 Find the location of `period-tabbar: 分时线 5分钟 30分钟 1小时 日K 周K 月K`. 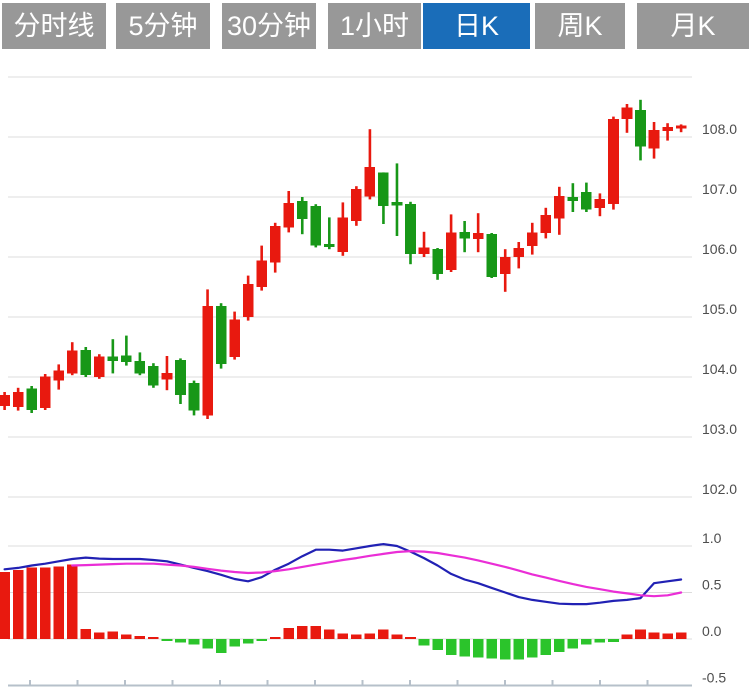

period-tabbar: 分时线 5分钟 30分钟 1小时 日K 周K 月K is located at coordinates (378, 26).